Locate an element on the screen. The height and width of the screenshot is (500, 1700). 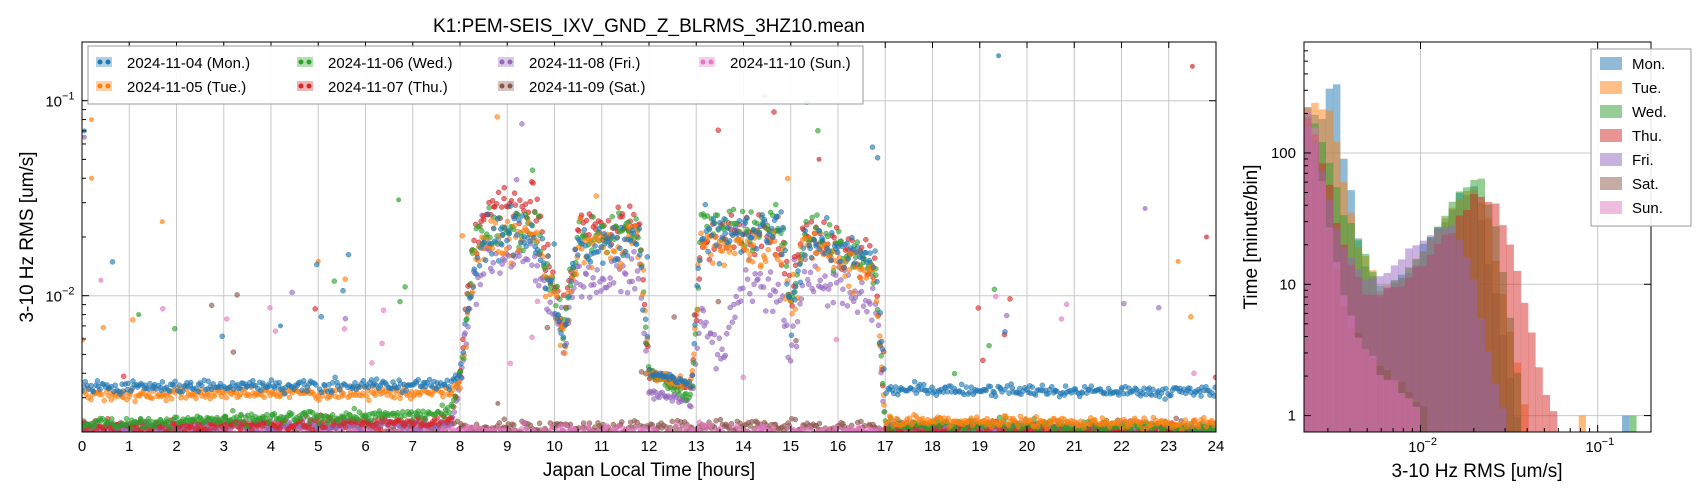
scatter-x-tick-label: 3 is located at coordinates (224, 446).